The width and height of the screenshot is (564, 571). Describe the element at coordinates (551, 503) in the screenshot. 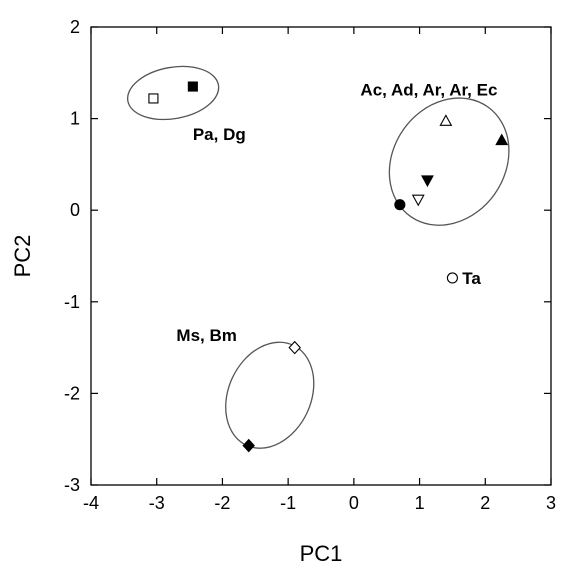

I see `x-tick-label: 3` at that location.